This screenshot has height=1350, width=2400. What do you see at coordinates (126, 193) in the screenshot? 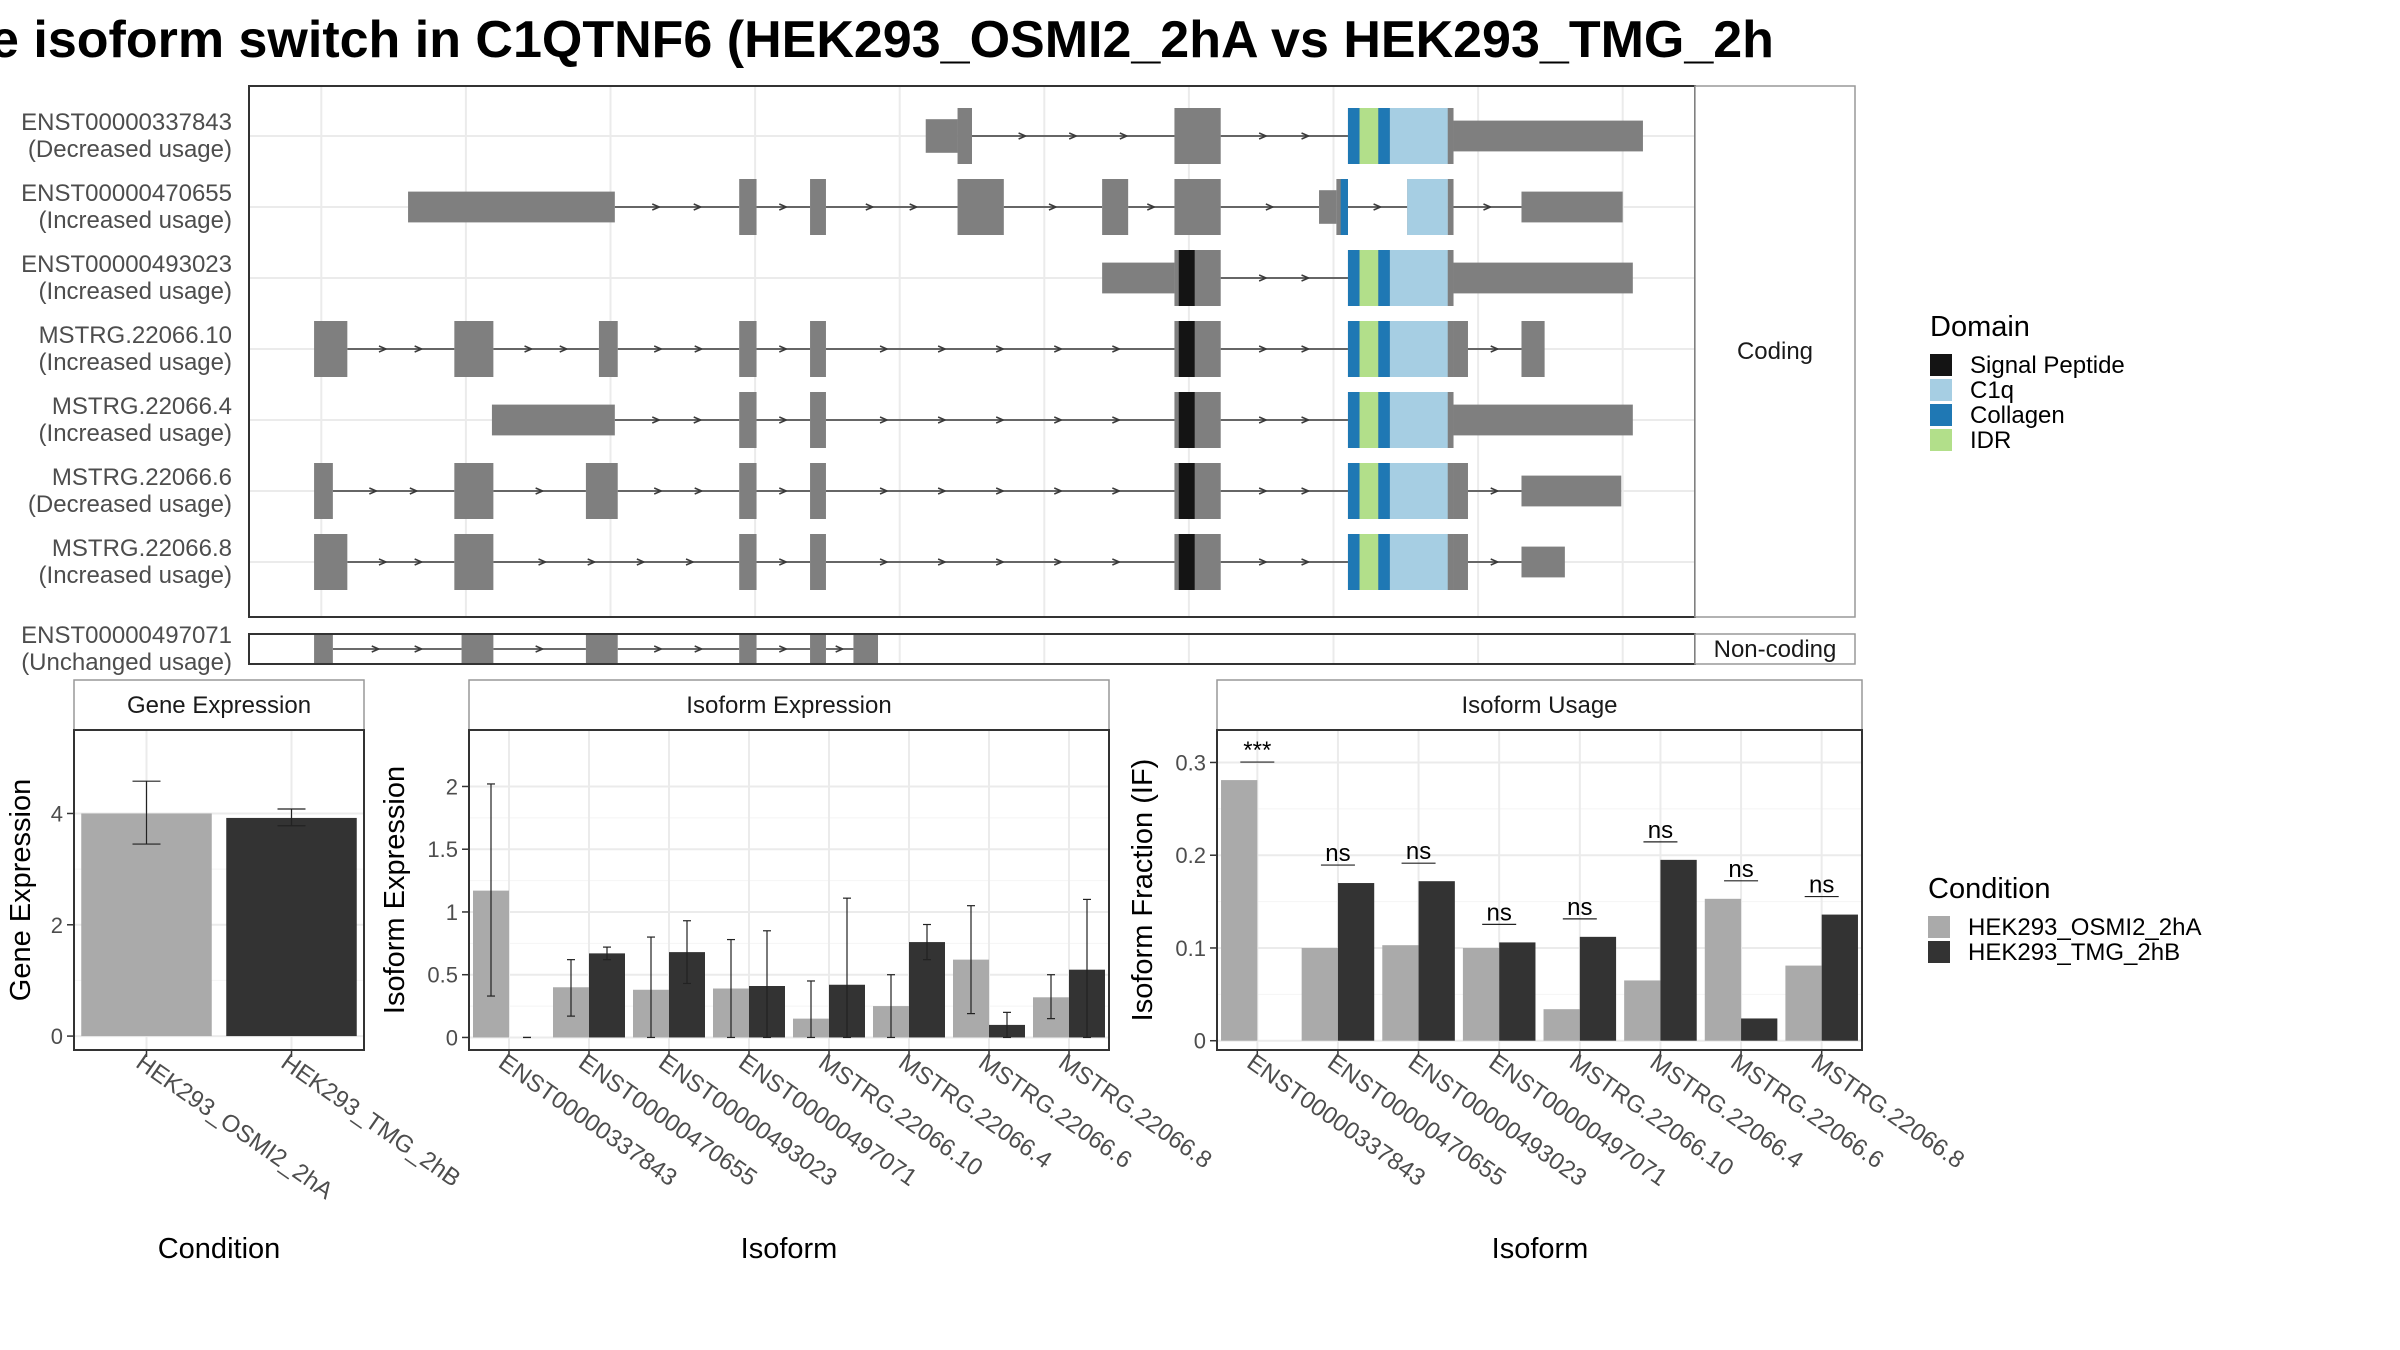
I see `transcript-id-label: ENST00000470655` at bounding box center [126, 193].